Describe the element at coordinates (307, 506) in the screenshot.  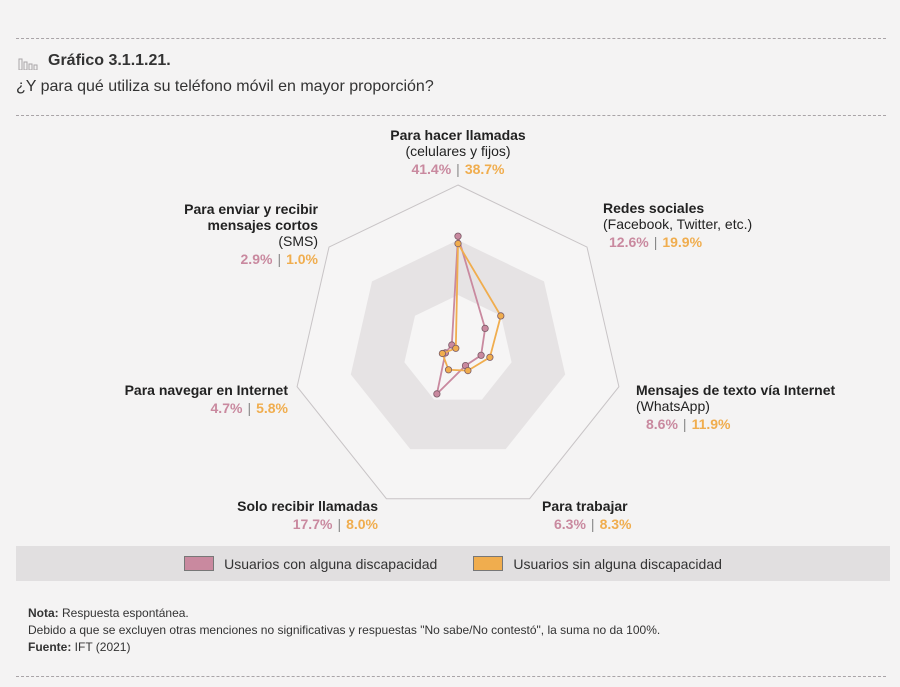
I see `axis-label-text: Solo recibir llamadas` at that location.